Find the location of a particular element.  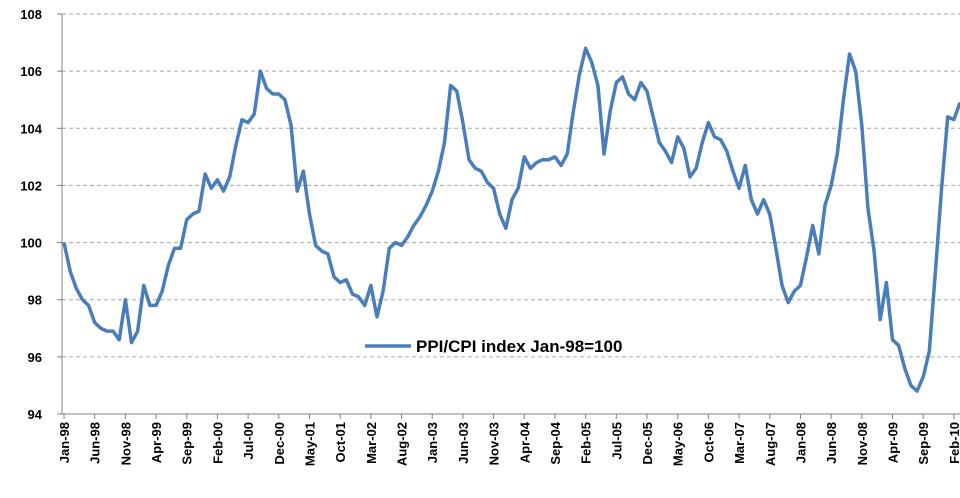

y-tick-label: 102 is located at coordinates (31, 185).